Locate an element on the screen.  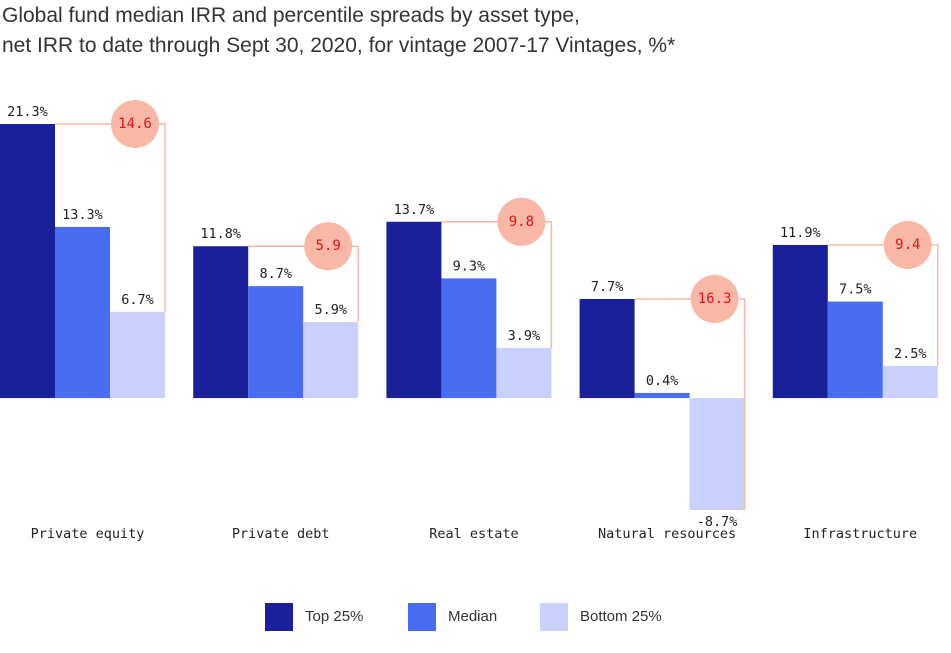
value-label: 5.9% is located at coordinates (330, 310).